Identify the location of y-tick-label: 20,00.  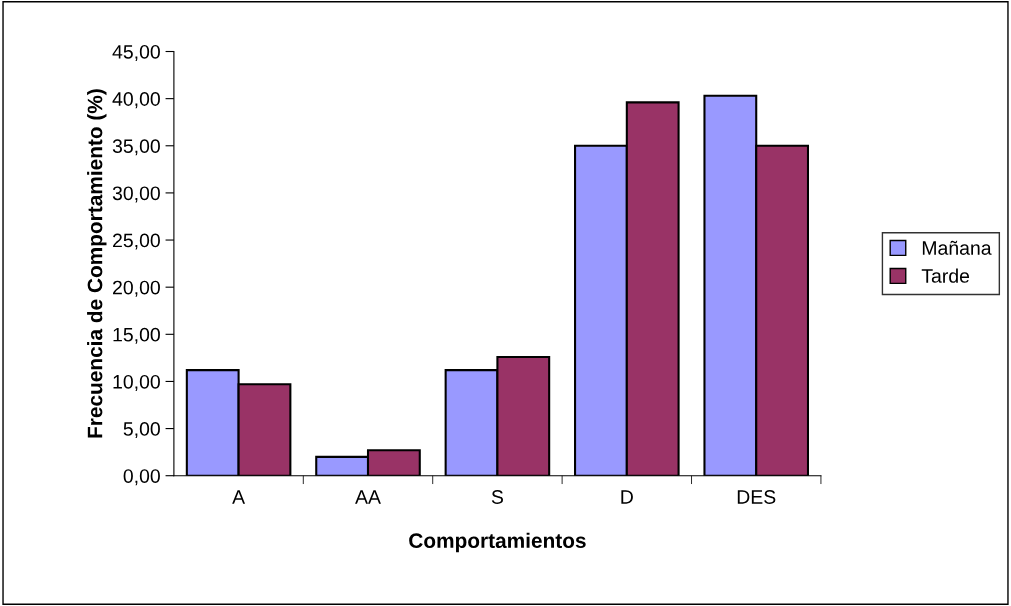
(136, 288).